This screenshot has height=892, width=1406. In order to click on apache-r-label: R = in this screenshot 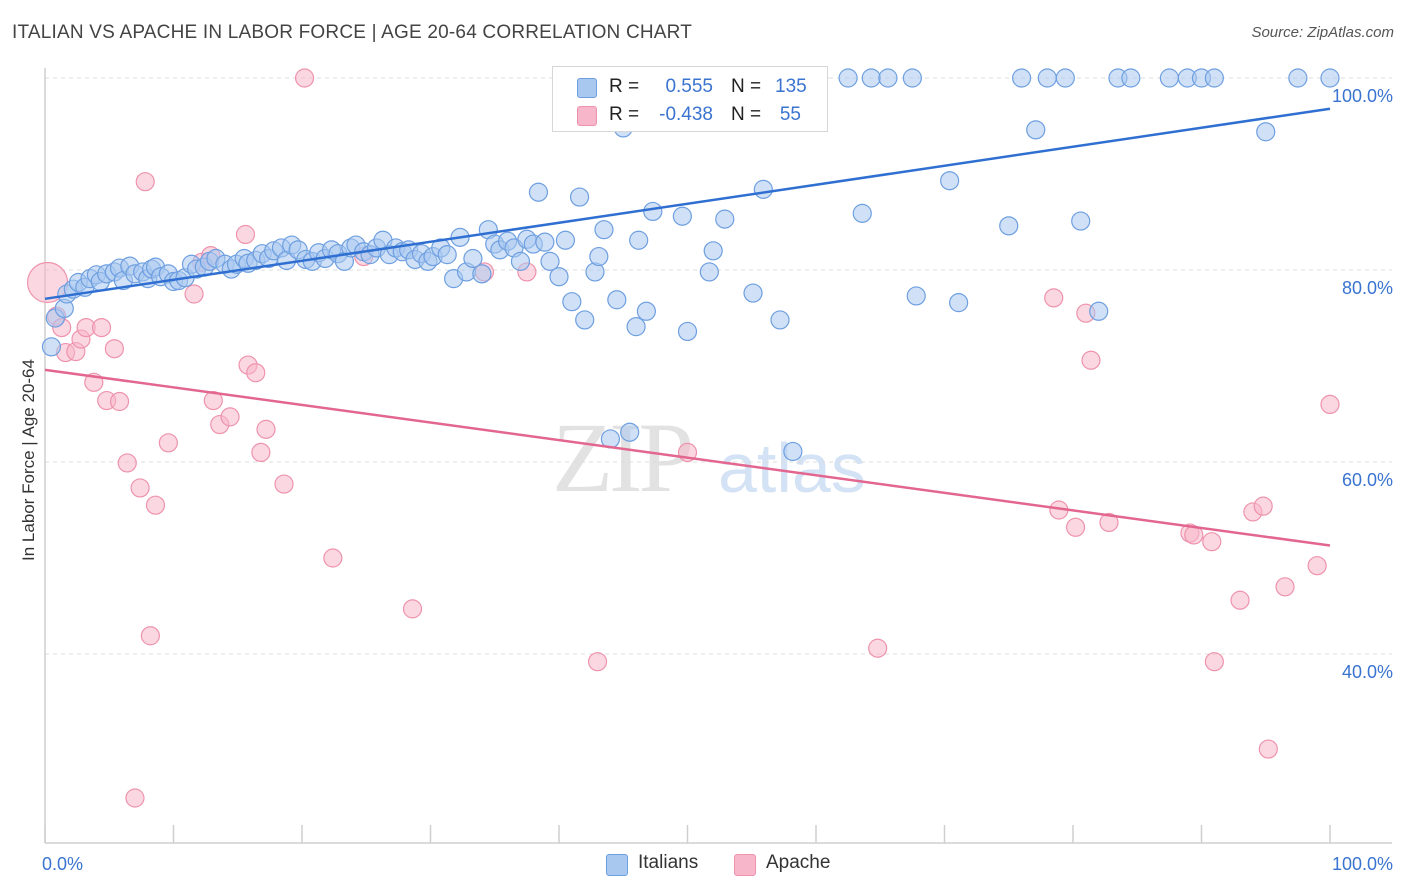, I will do `click(624, 114)`.